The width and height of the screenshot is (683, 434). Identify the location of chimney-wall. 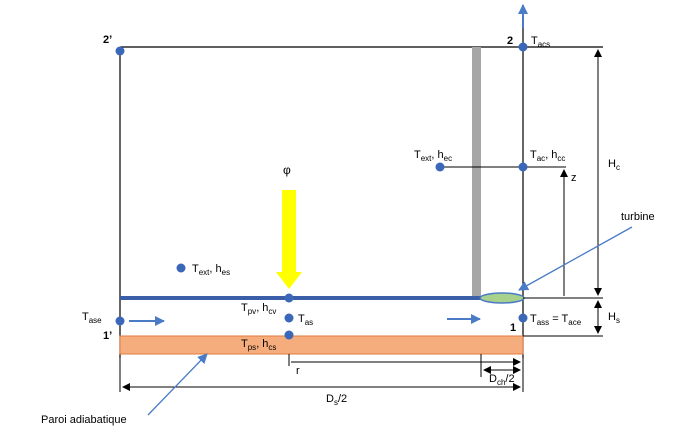
(476, 172).